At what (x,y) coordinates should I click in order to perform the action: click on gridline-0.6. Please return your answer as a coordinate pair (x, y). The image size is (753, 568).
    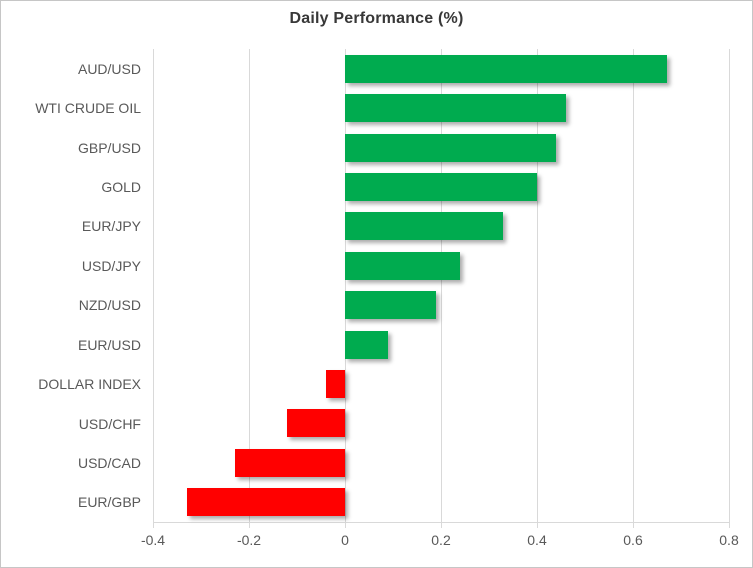
    Looking at the image, I should click on (633, 288).